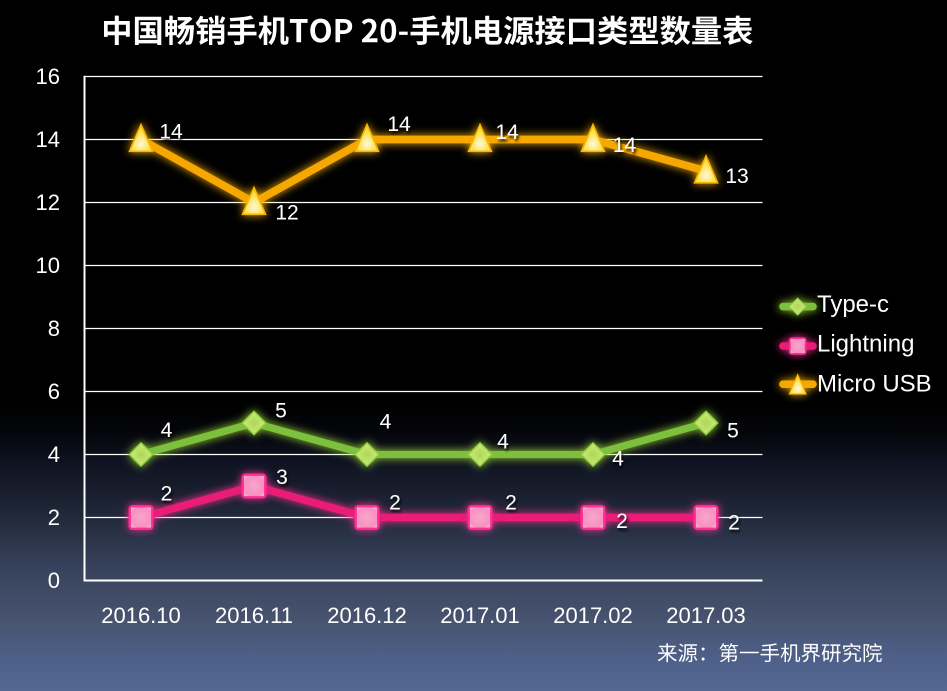 Image resolution: width=947 pixels, height=691 pixels. Describe the element at coordinates (480, 615) in the screenshot. I see `svg-text: 2017.01` at that location.